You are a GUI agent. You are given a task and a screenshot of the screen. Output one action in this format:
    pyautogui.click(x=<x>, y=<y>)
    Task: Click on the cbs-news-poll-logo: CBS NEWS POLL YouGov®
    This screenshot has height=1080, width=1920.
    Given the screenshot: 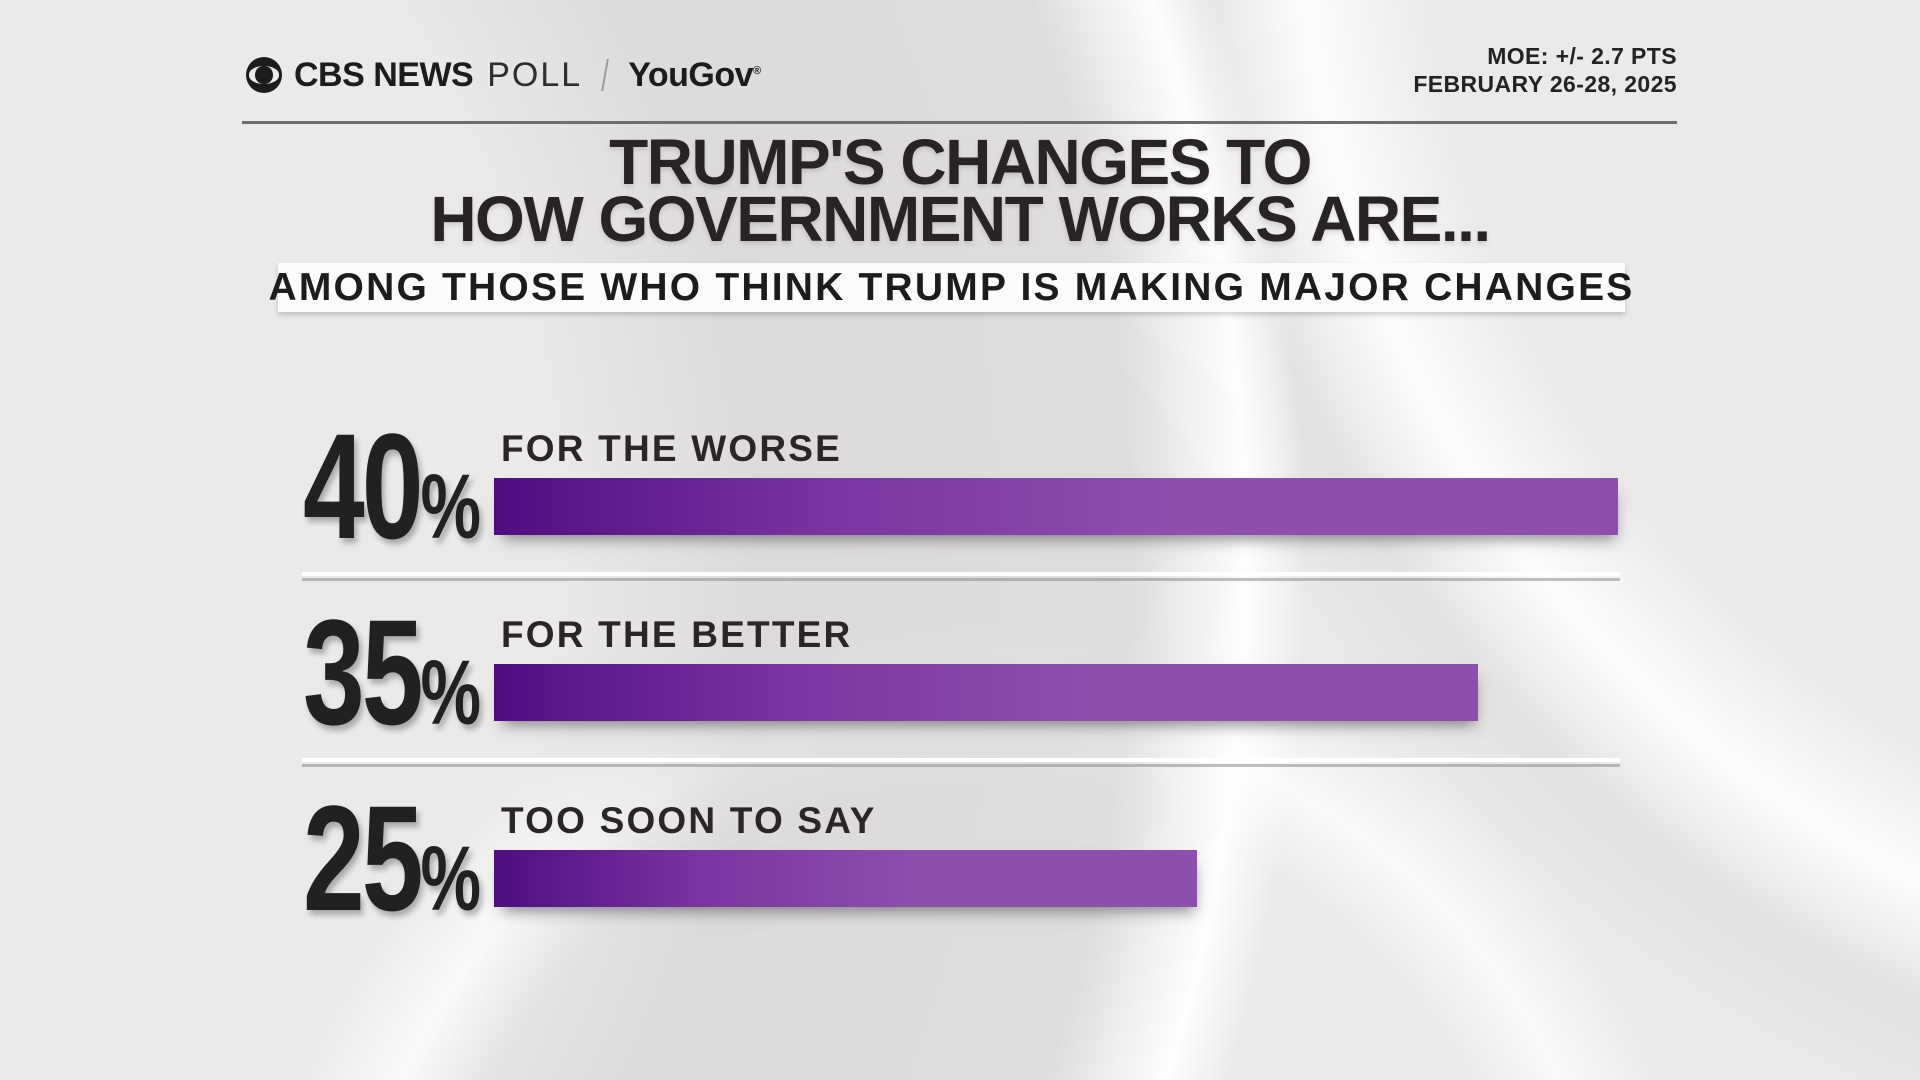 What is the action you would take?
    pyautogui.click(x=503, y=75)
    